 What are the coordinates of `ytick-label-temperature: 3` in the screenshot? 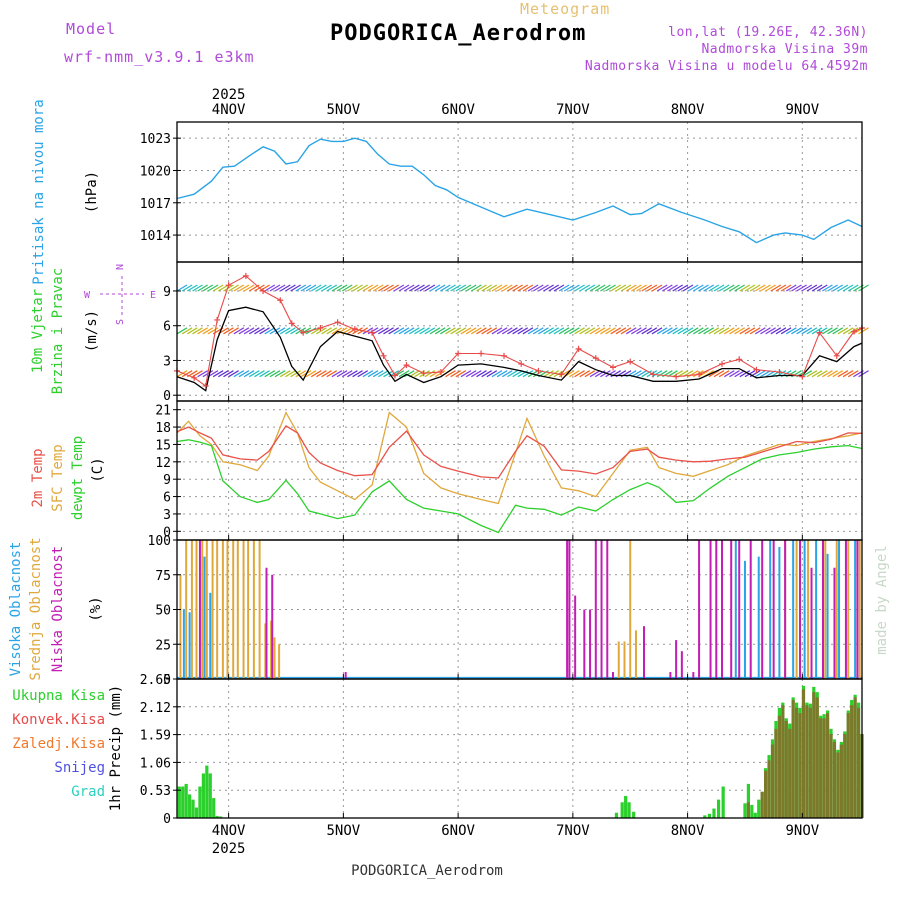 It's located at (167, 515).